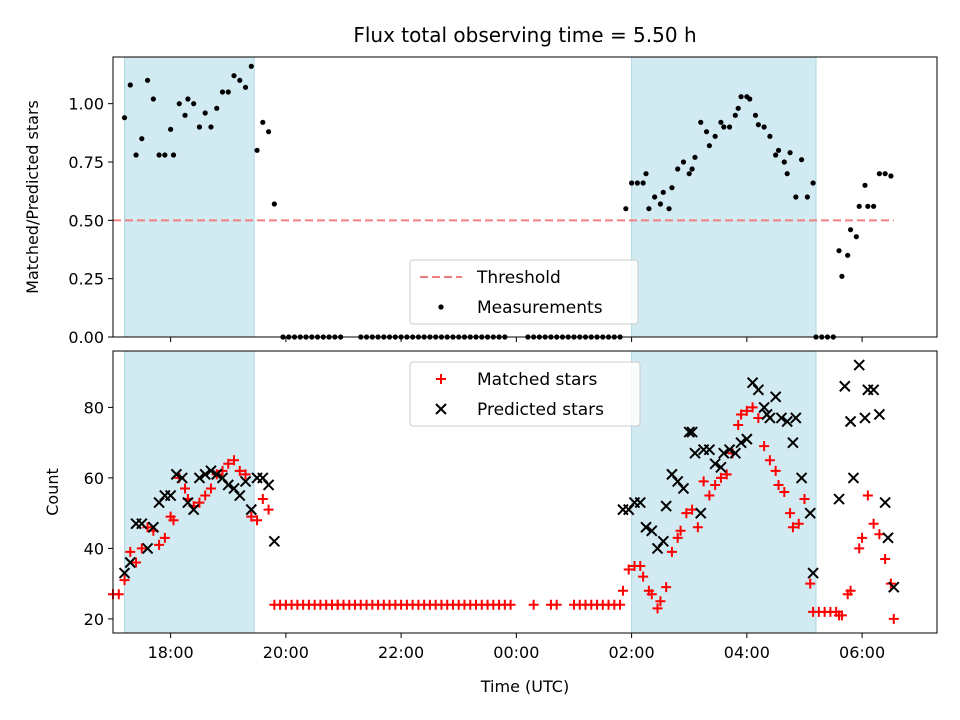  I want to click on top-y-axis-label: Matched/Predicted stars, so click(32, 197).